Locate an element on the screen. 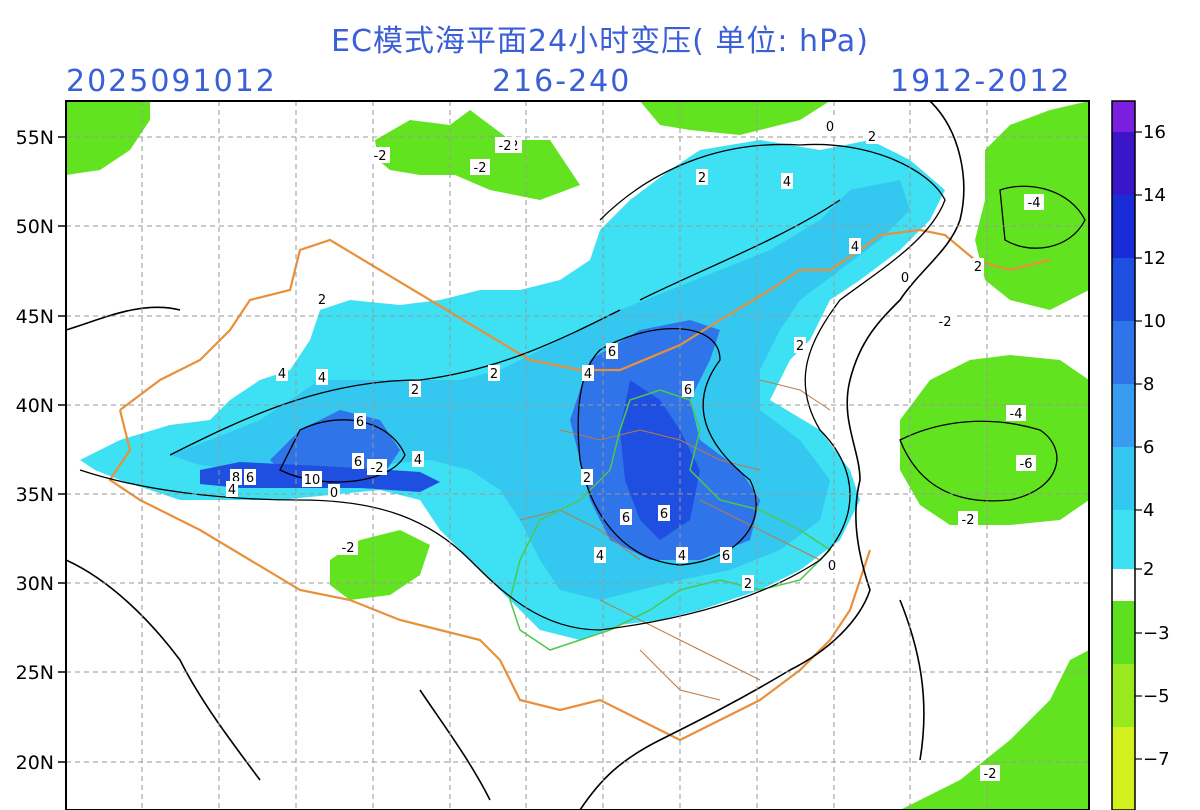 The image size is (1200, 810). lat-label: 25N is located at coordinates (35, 673).